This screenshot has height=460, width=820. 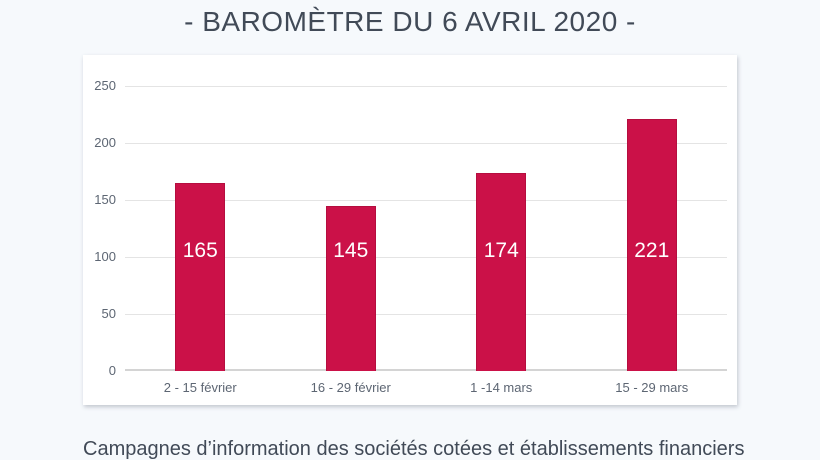 What do you see at coordinates (105, 256) in the screenshot?
I see `y-axis-tick-label: 100` at bounding box center [105, 256].